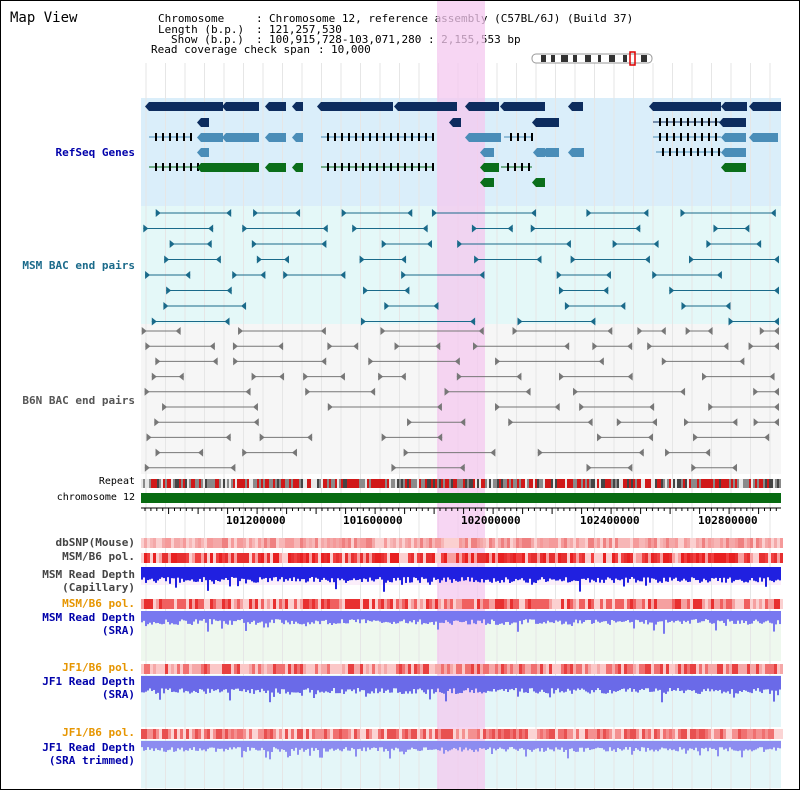 Image resolution: width=800 pixels, height=790 pixels. I want to click on axis-tick-label: 102800000, so click(728, 520).